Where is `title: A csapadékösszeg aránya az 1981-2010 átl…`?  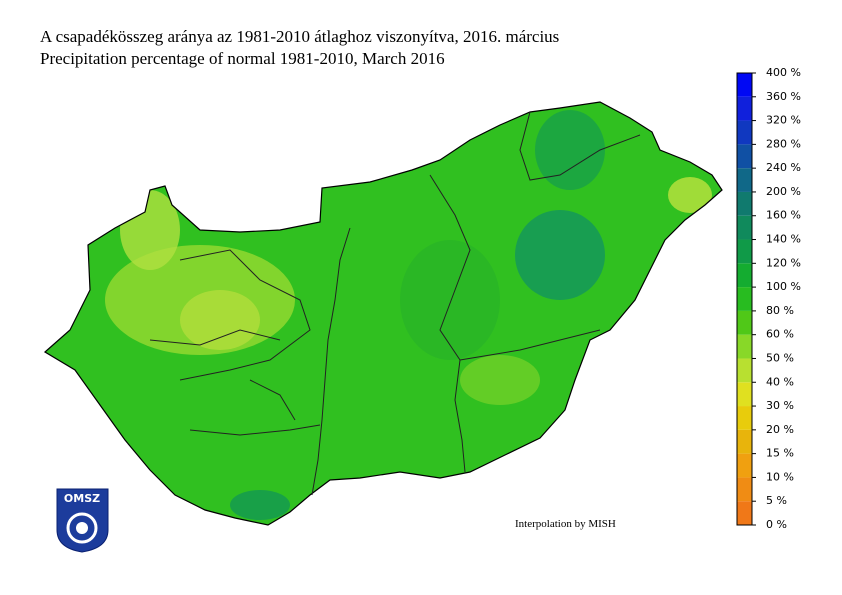
title: A csapadékösszeg aránya az 1981-2010 átl… is located at coordinates (299, 36).